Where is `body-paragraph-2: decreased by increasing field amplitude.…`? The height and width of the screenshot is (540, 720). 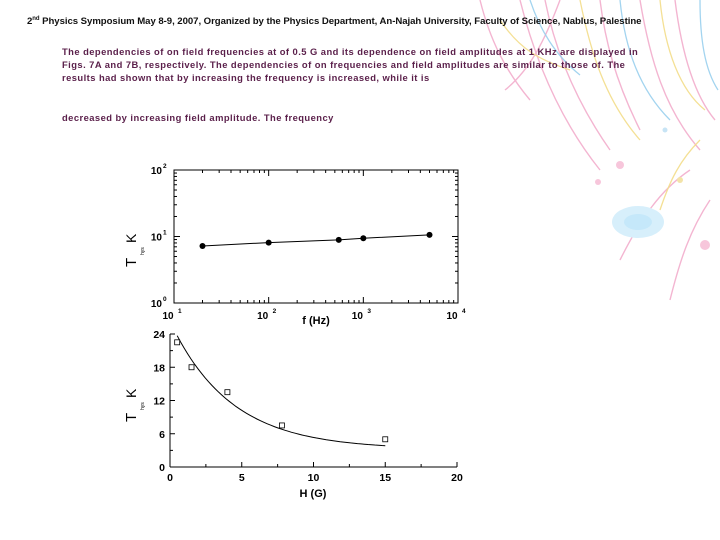 body-paragraph-2: decreased by increasing field amplitude.… is located at coordinates (198, 117).